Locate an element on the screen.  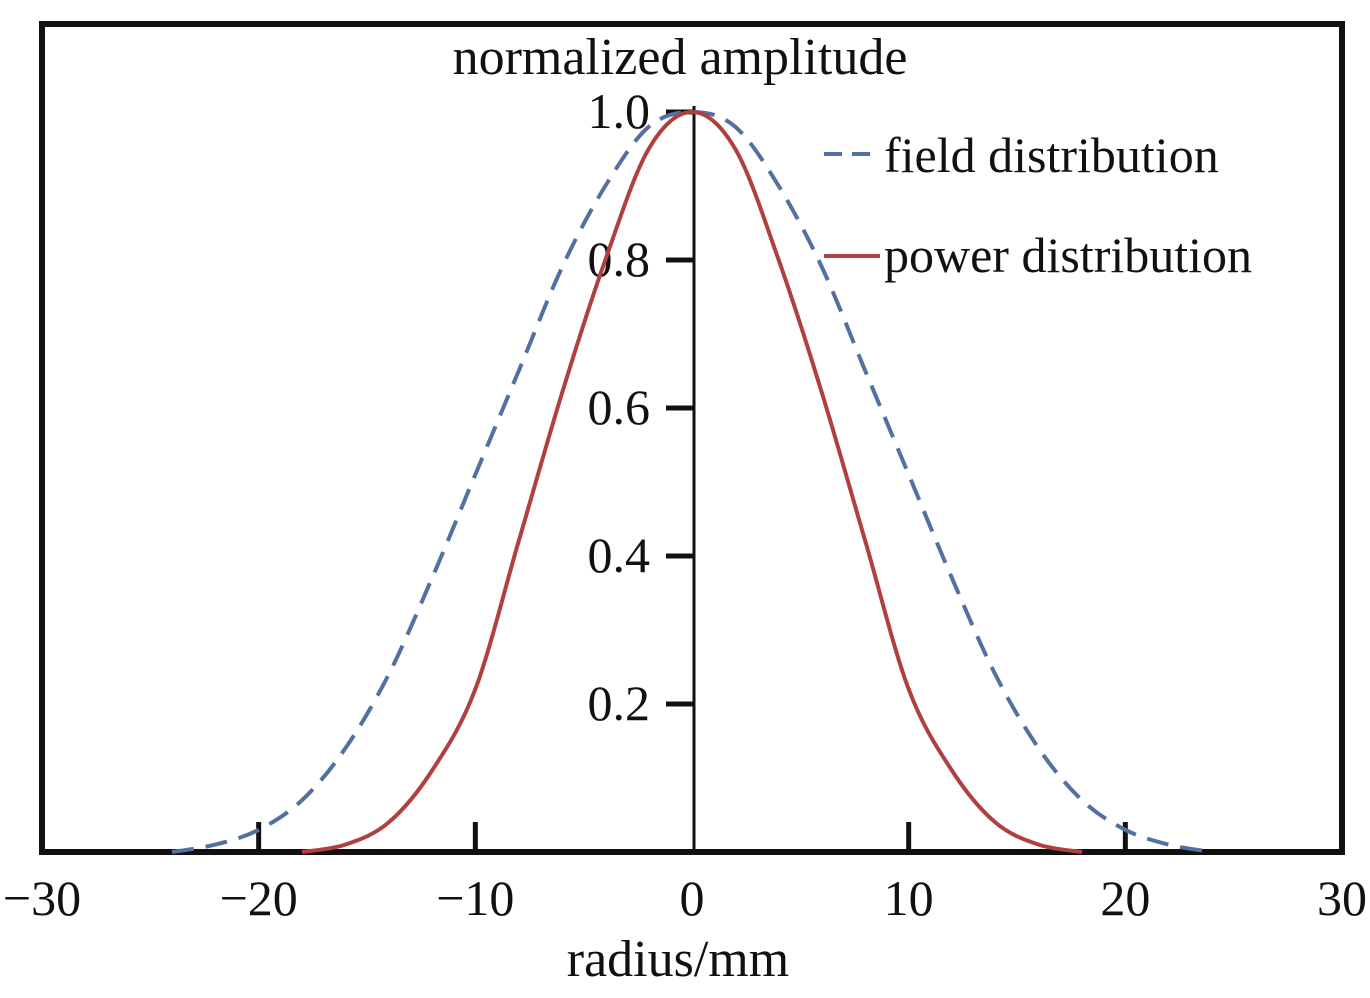
y-axis-label: normalized amplitude is located at coordinates (680, 57).